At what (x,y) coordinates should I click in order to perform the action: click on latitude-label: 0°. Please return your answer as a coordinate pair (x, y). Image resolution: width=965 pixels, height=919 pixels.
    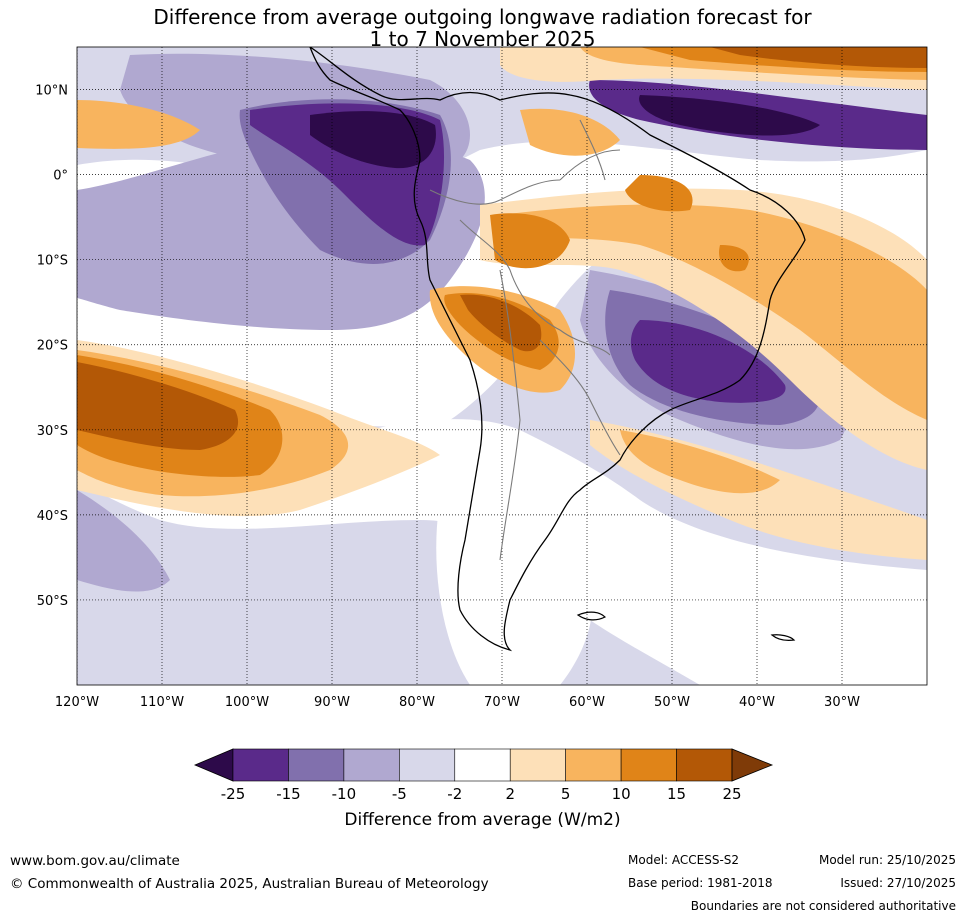
    Looking at the image, I should click on (60, 176).